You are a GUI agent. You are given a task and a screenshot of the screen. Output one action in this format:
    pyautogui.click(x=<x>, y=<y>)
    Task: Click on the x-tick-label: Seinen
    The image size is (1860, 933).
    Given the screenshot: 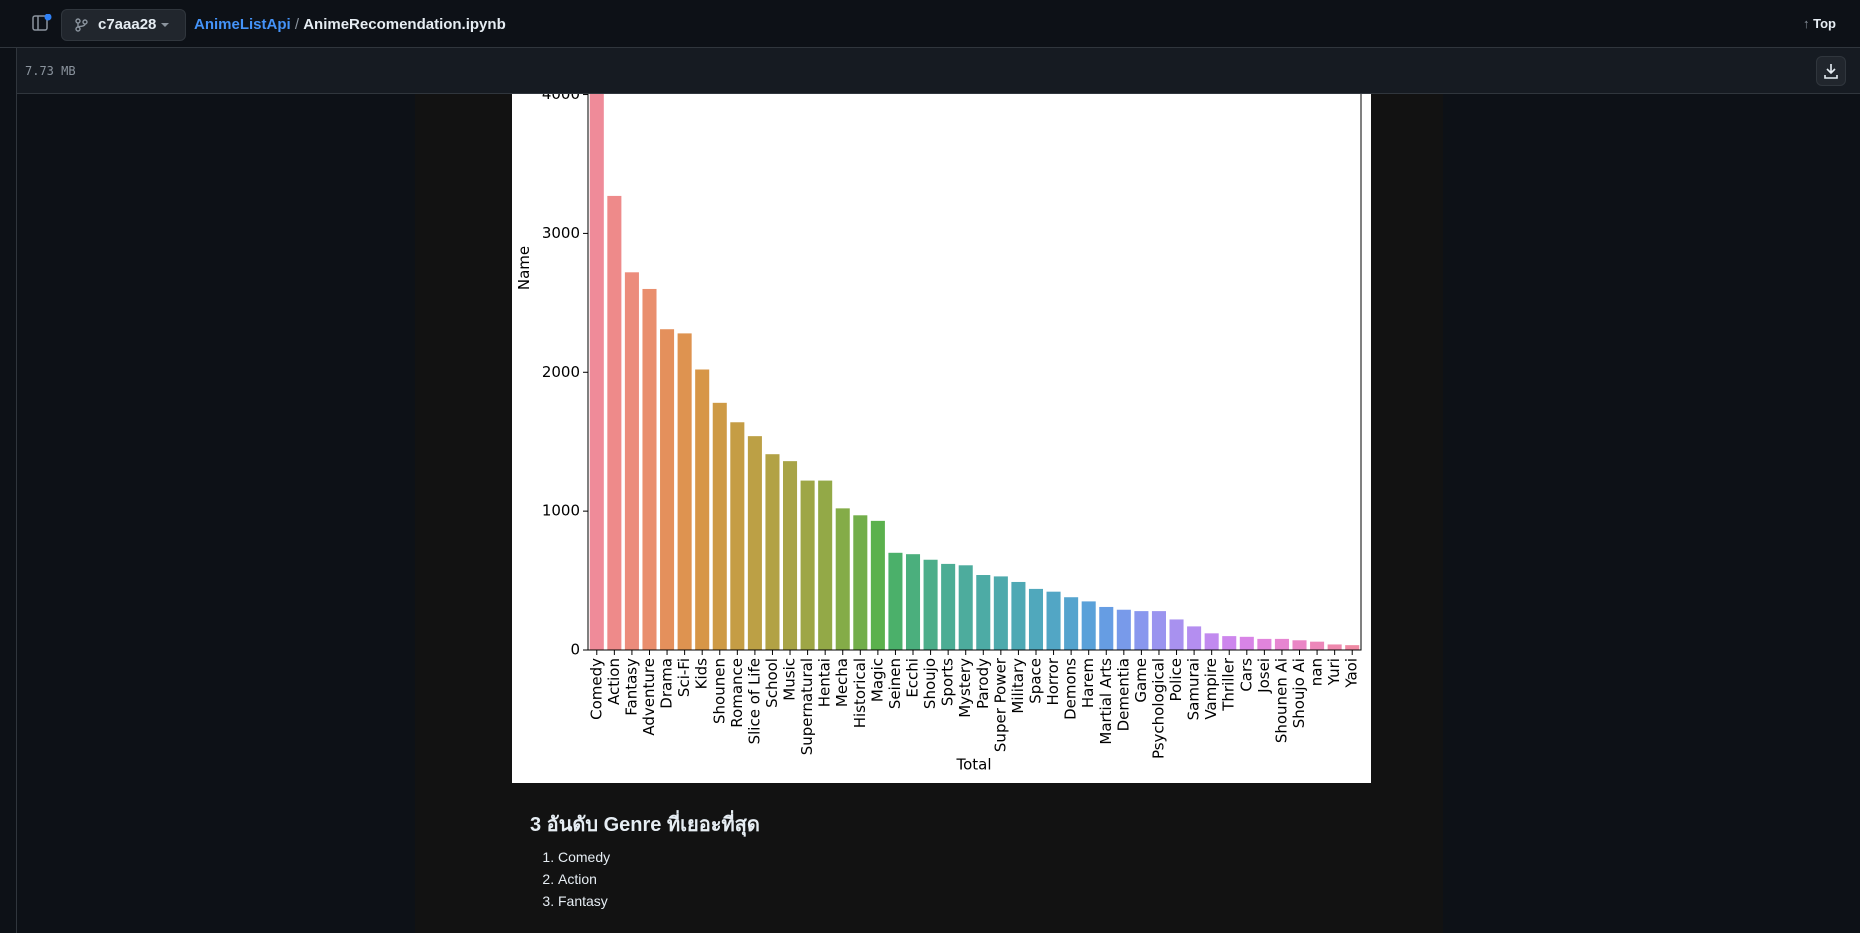 What is the action you would take?
    pyautogui.click(x=895, y=683)
    